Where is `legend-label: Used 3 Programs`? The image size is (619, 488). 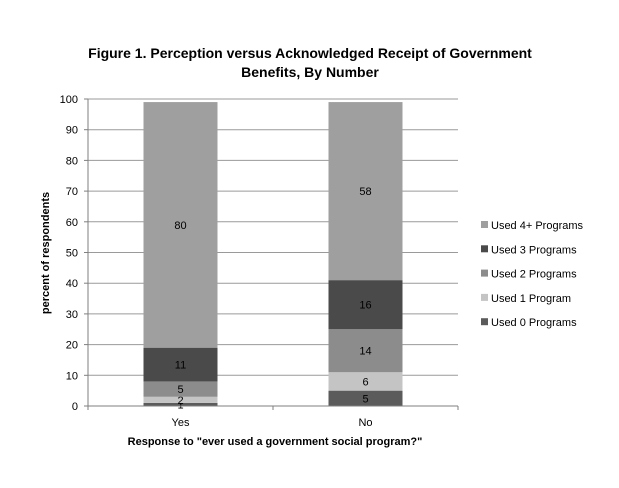
legend-label: Used 3 Programs is located at coordinates (534, 250).